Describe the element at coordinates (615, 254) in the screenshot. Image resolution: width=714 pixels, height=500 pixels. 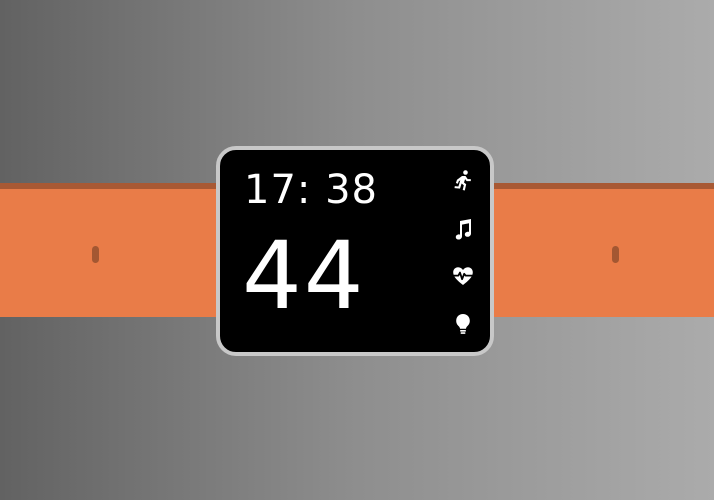
I see `strap-hole-right` at that location.